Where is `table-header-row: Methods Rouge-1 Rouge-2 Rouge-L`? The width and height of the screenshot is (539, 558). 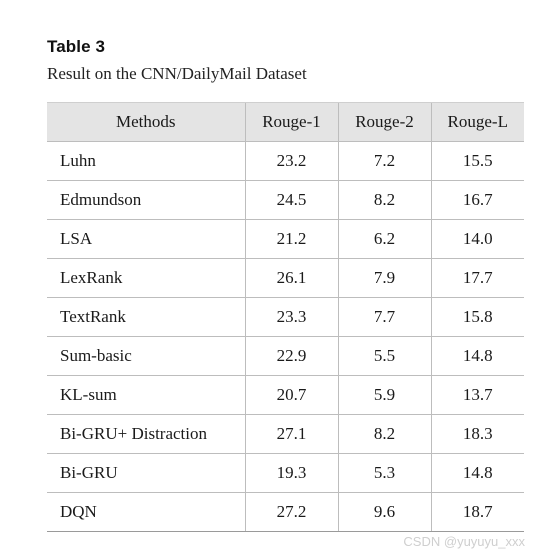 table-header-row: Methods Rouge-1 Rouge-2 Rouge-L is located at coordinates (285, 122).